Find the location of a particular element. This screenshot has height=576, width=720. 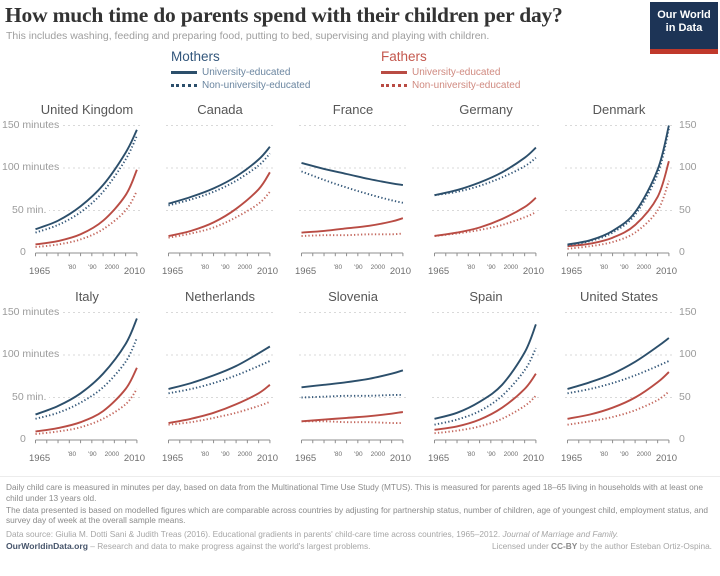

chart-panel: Germany 1965 '80 '90 2000 2010 is located at coordinates (486, 190).